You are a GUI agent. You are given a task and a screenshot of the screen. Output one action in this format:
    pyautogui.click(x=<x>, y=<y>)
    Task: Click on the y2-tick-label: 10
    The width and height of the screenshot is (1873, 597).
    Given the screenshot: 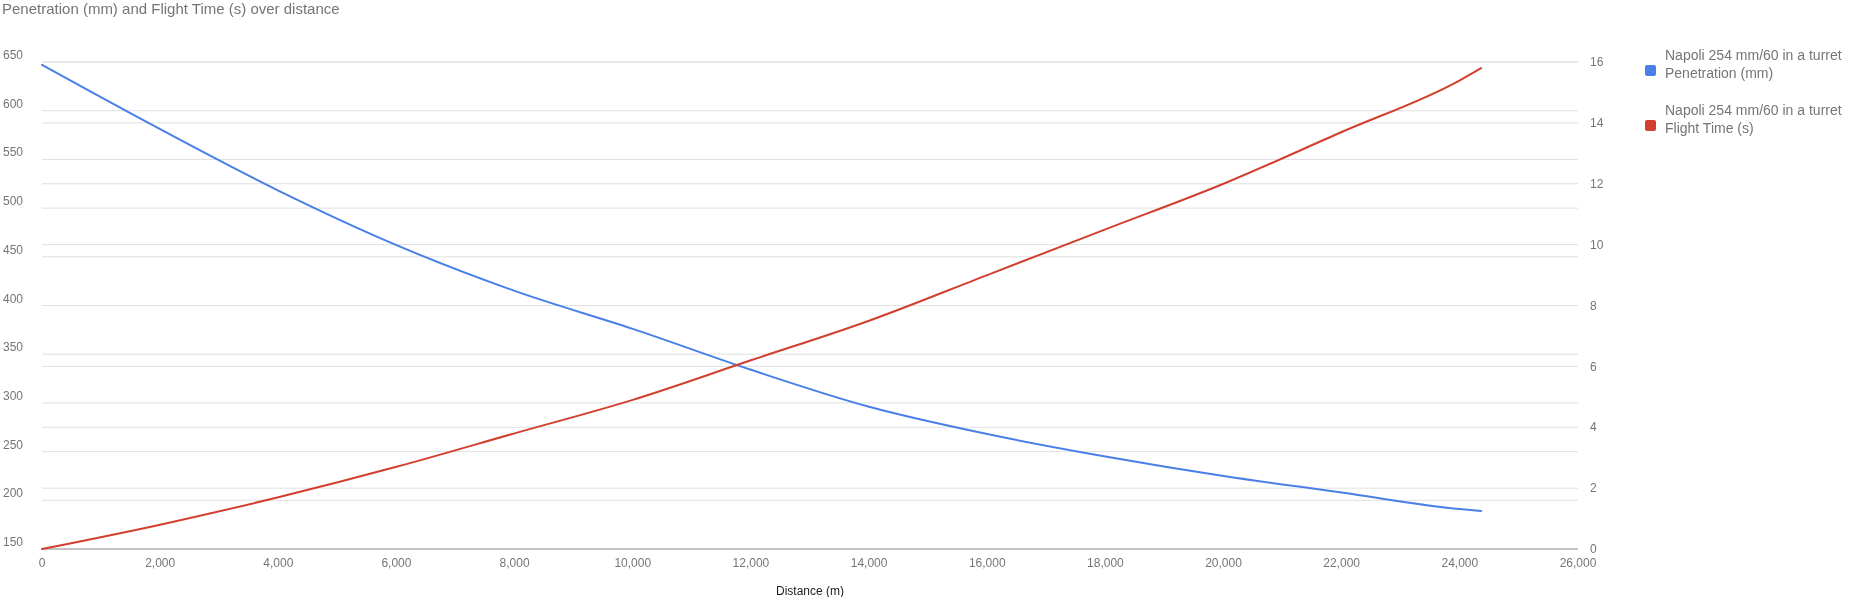 What is the action you would take?
    pyautogui.click(x=1597, y=244)
    